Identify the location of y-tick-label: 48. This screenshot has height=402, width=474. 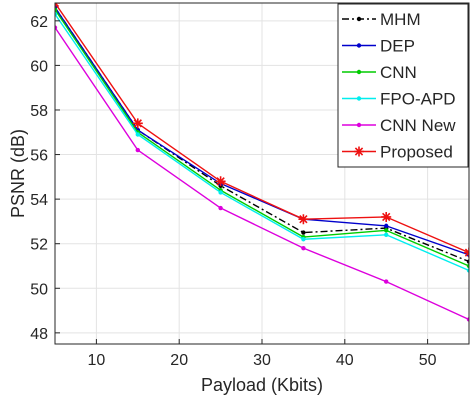
(39, 334).